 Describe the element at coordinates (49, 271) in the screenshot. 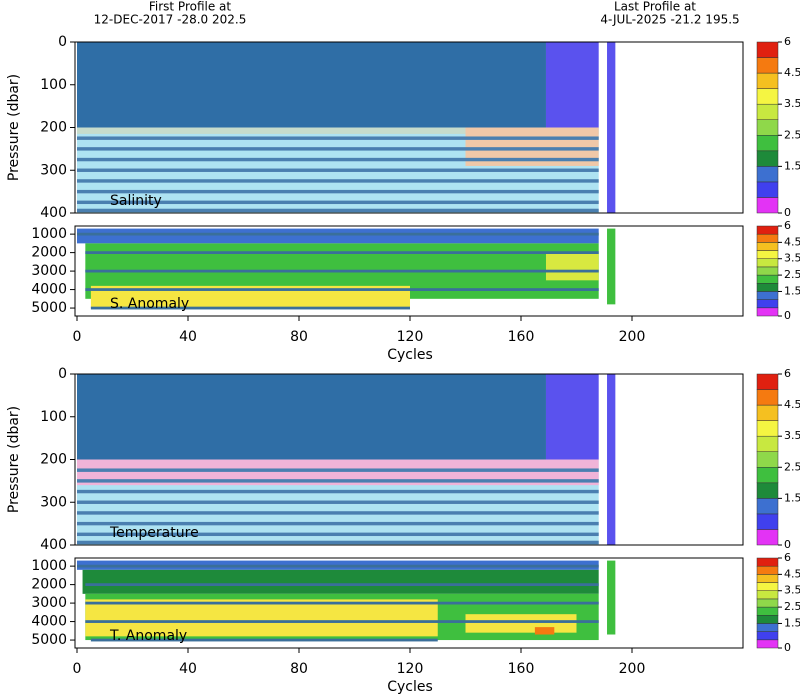

I see `y-tick-label: 3000` at that location.